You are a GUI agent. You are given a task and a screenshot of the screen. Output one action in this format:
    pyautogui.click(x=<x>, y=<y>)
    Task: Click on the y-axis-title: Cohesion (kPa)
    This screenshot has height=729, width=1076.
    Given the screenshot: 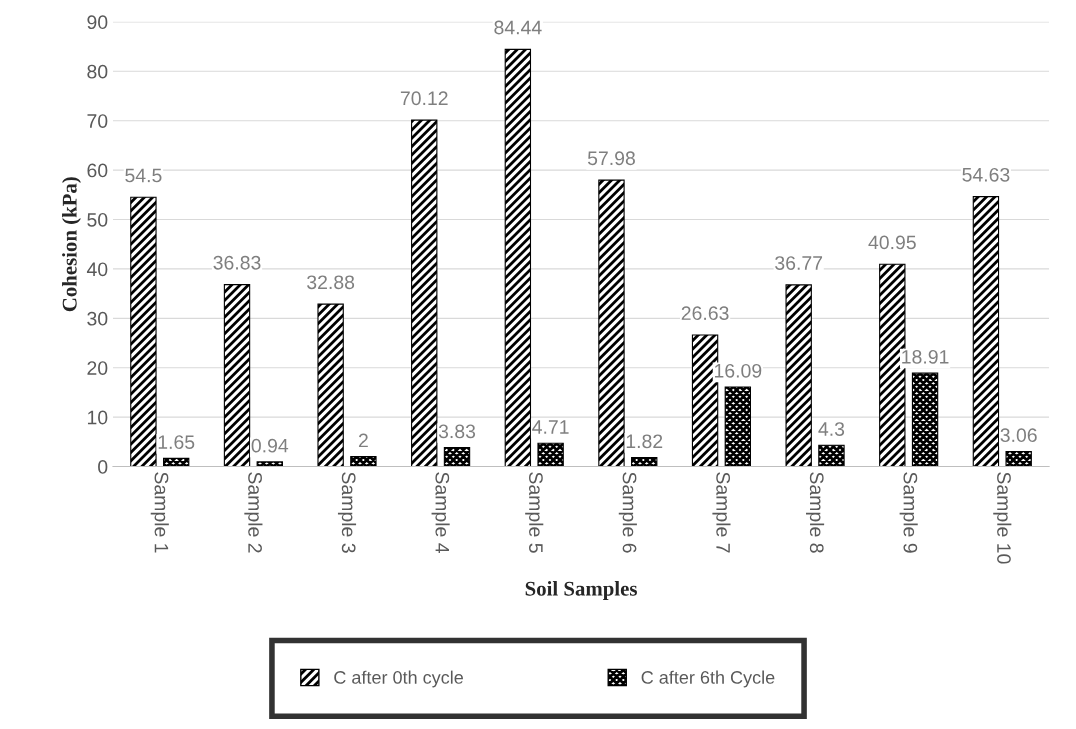 What is the action you would take?
    pyautogui.click(x=71, y=244)
    